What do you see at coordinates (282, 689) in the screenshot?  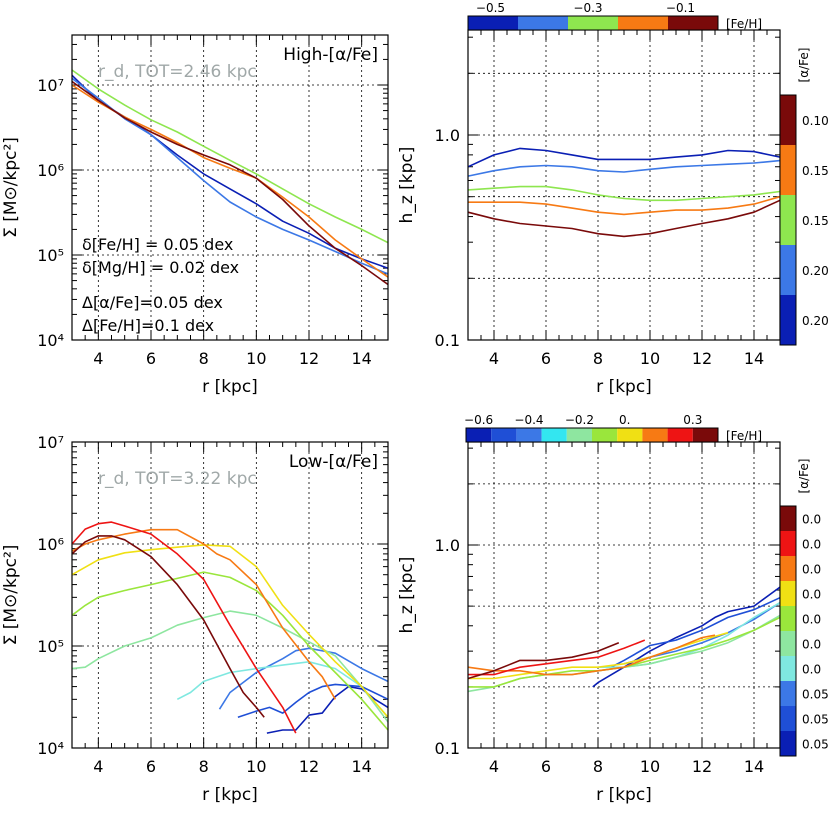 I see `p3-series-s4` at bounding box center [282, 689].